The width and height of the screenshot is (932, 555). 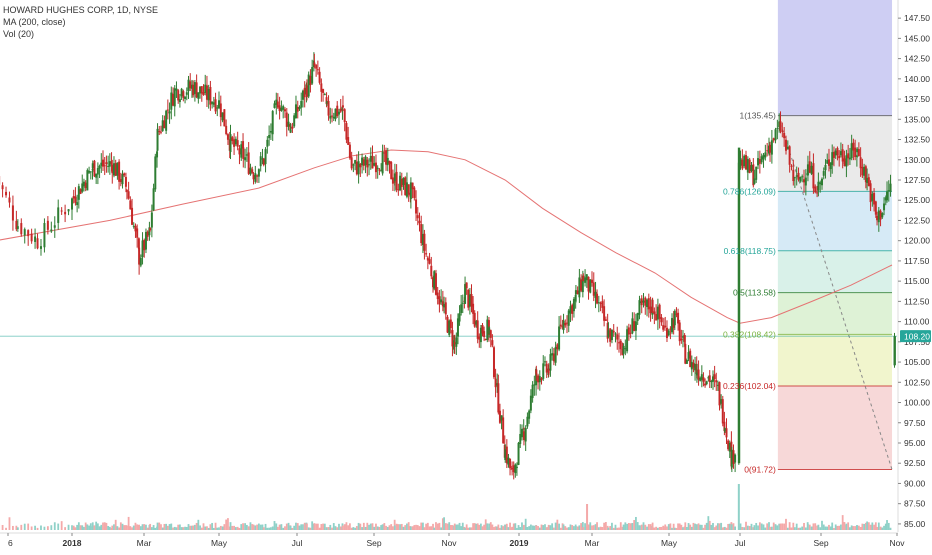 I want to click on volume-legend: Vol (20), so click(x=80, y=34).